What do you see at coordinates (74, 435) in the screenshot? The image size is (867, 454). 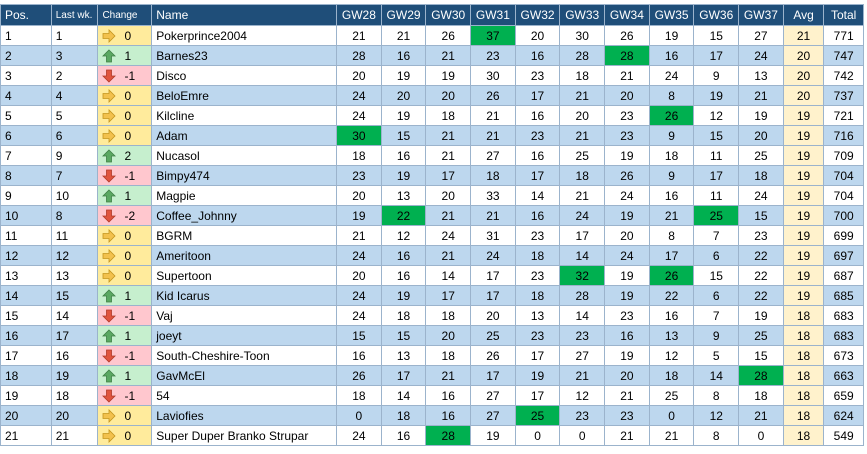 I see `last-week-cell: 21` at bounding box center [74, 435].